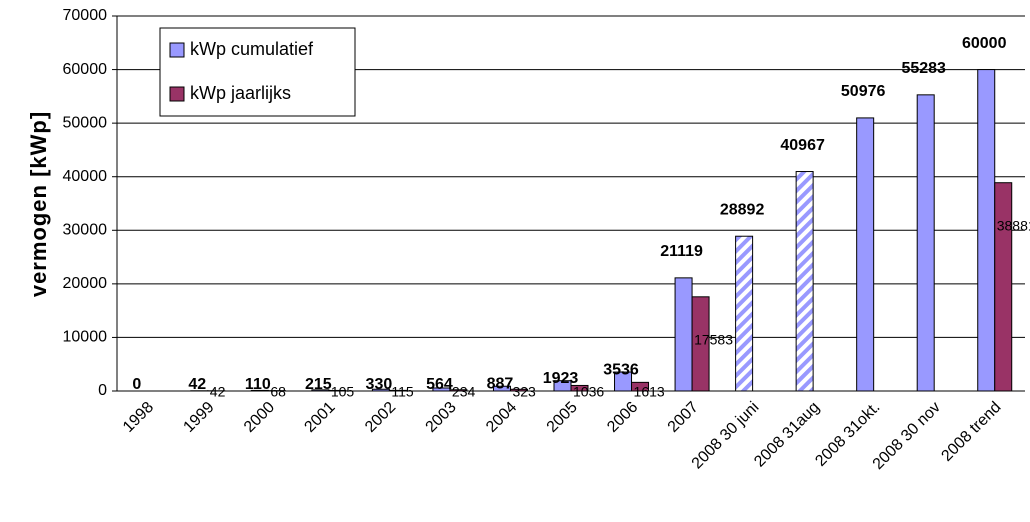  What do you see at coordinates (984, 43) in the screenshot?
I see `data-label: 60000` at bounding box center [984, 43].